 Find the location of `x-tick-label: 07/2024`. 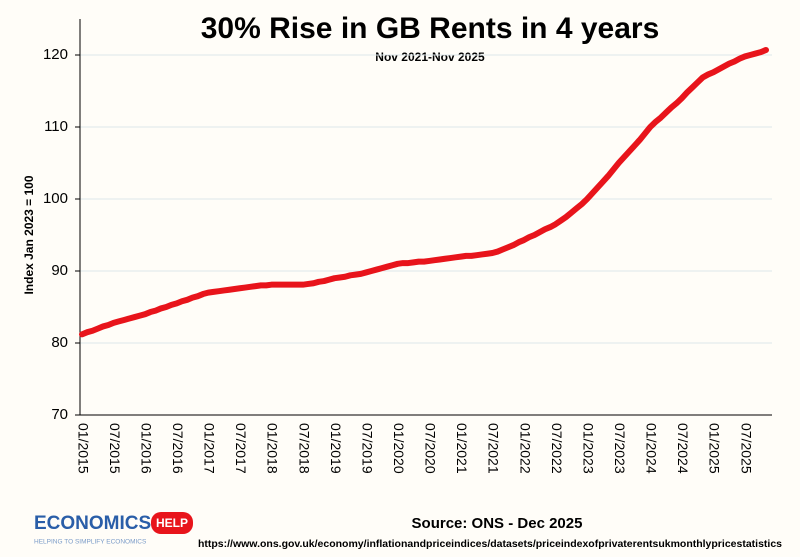

x-tick-label: 07/2024 is located at coordinates (683, 448).